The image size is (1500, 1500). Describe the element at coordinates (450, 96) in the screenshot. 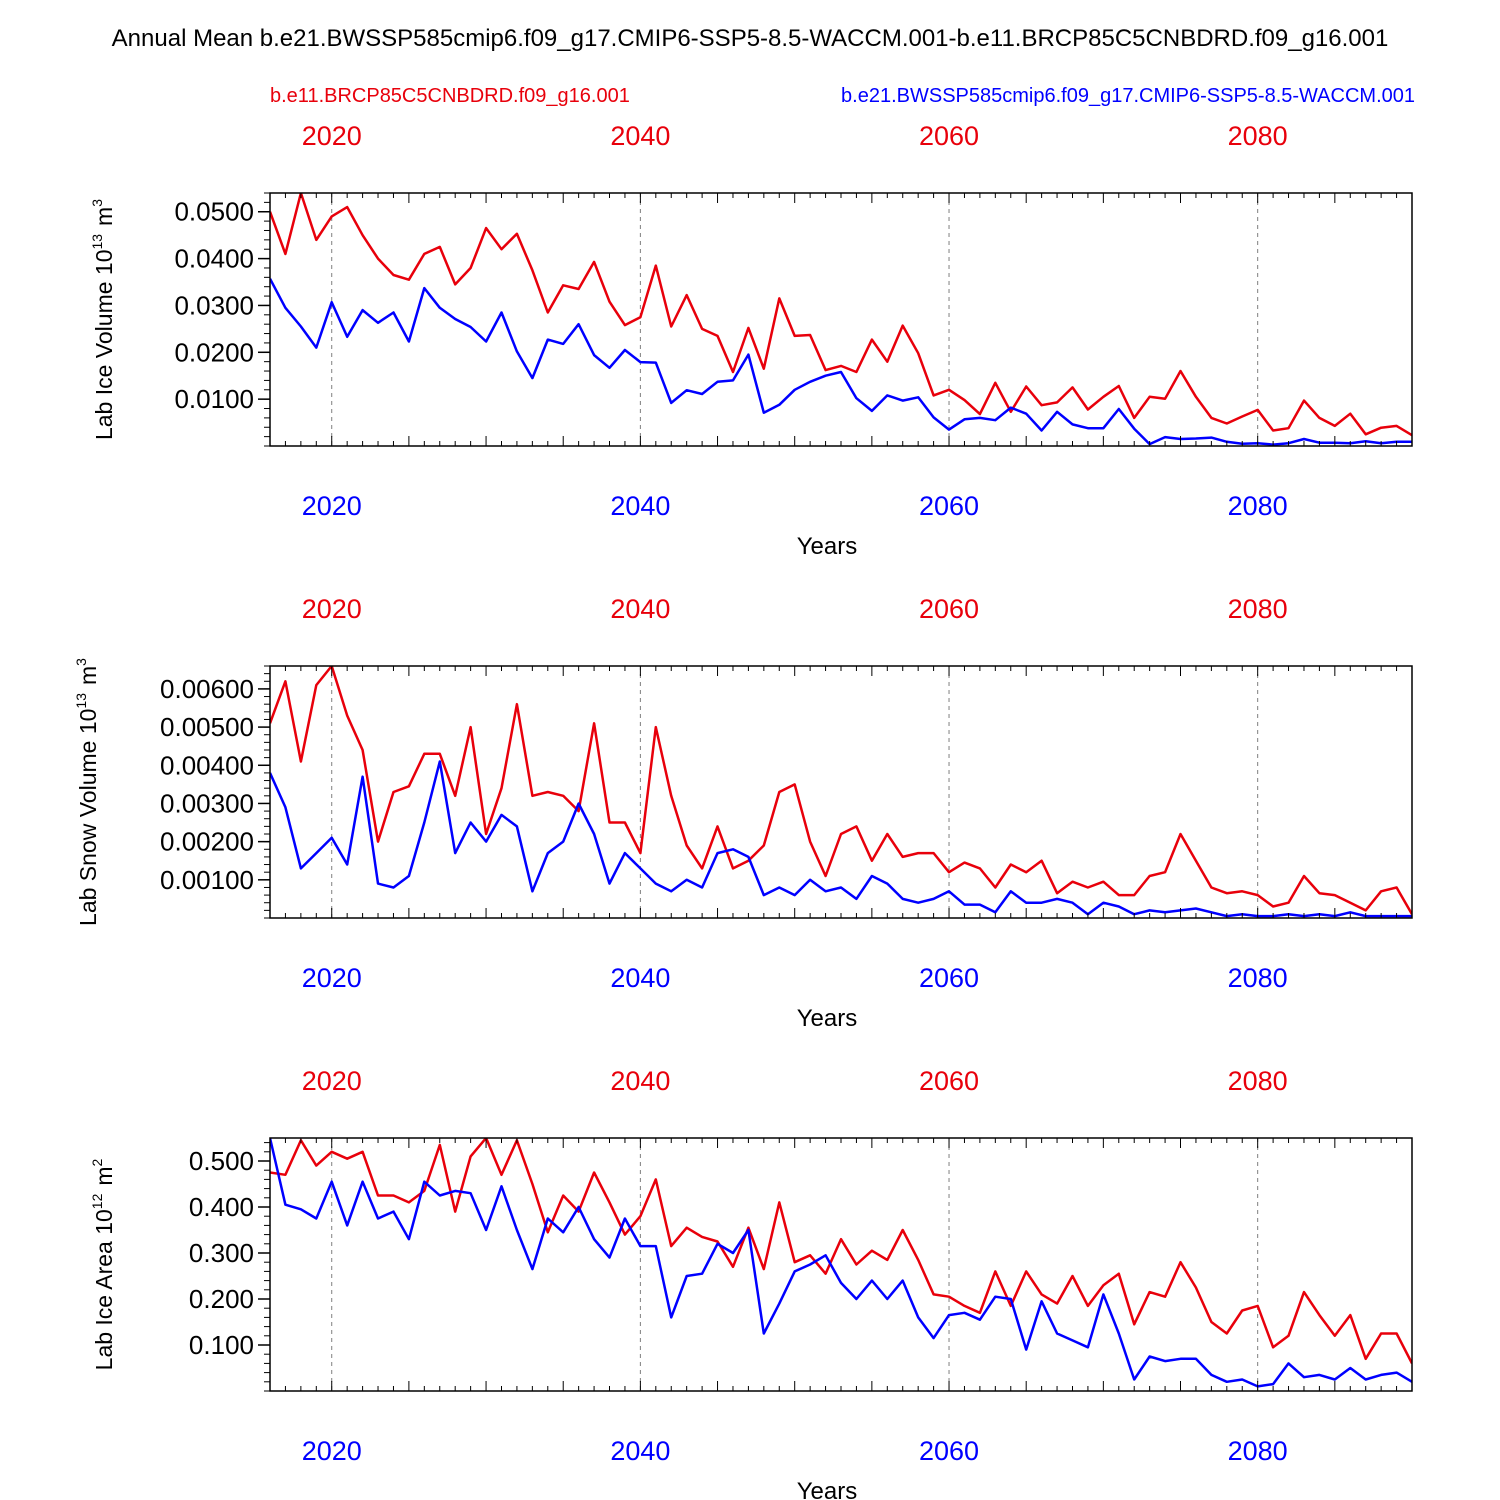

I see `legend-case1-label: b.e11.BRCP85C5CNBDRD.f09_g16.001` at that location.